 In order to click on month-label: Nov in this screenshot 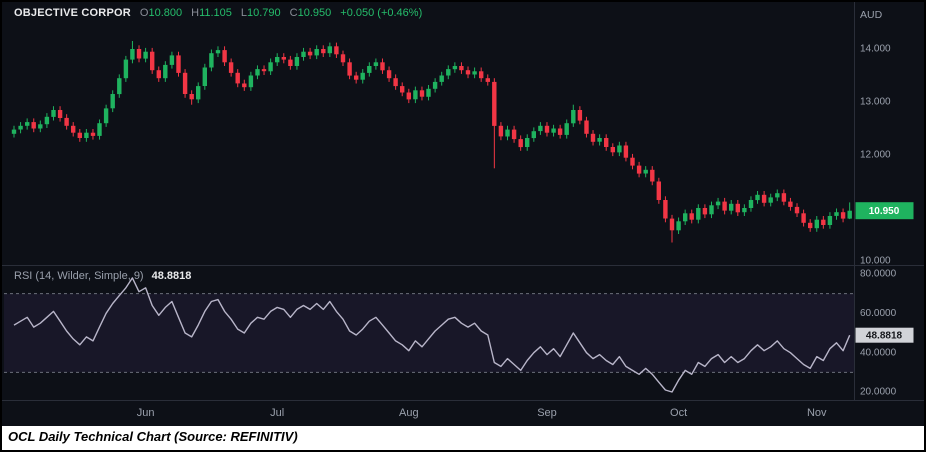, I will do `click(817, 413)`.